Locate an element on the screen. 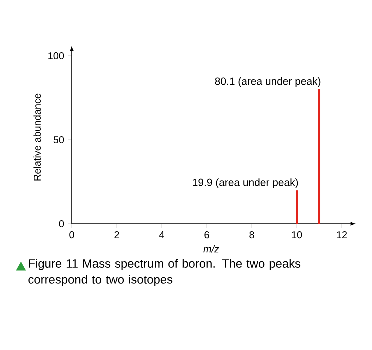 This screenshot has height=350, width=372. x-tick-label: 2 is located at coordinates (117, 235).